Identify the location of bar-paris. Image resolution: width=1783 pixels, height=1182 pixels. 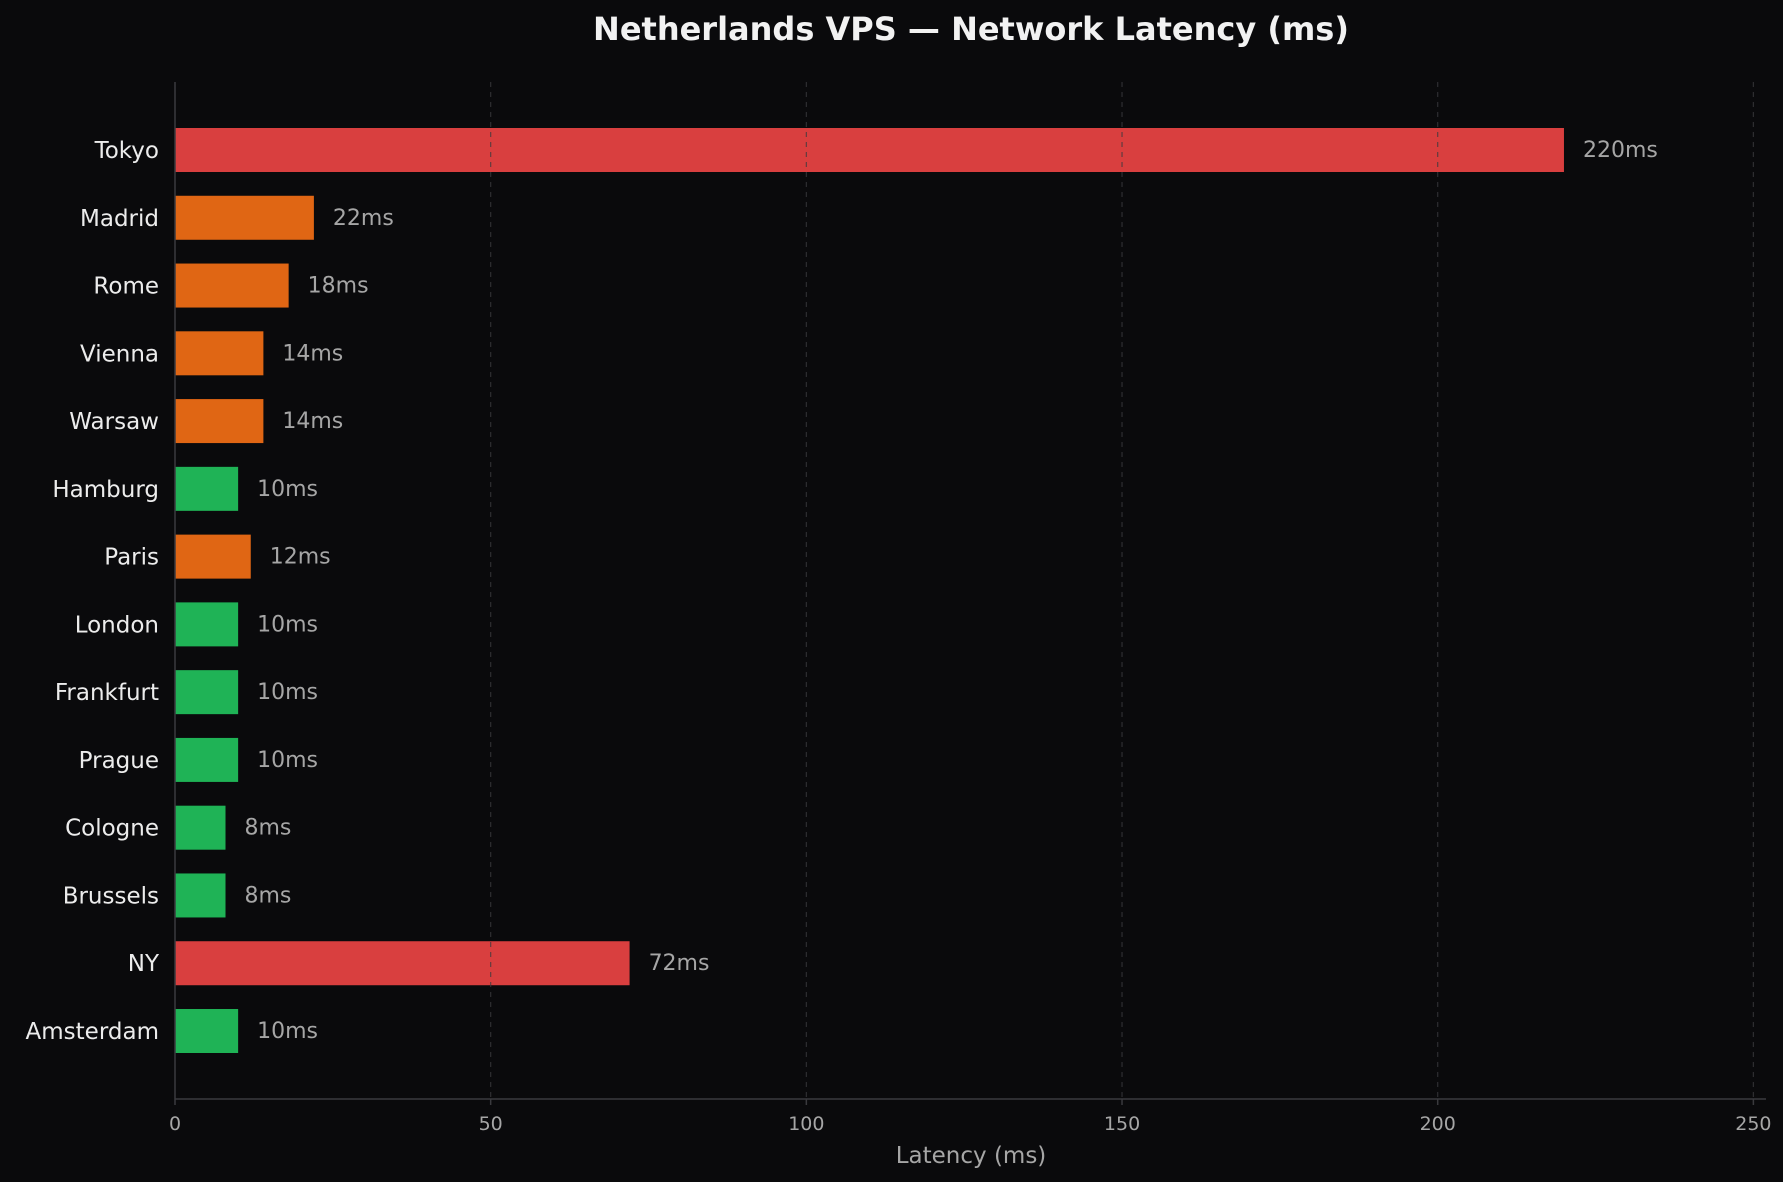
(213, 556).